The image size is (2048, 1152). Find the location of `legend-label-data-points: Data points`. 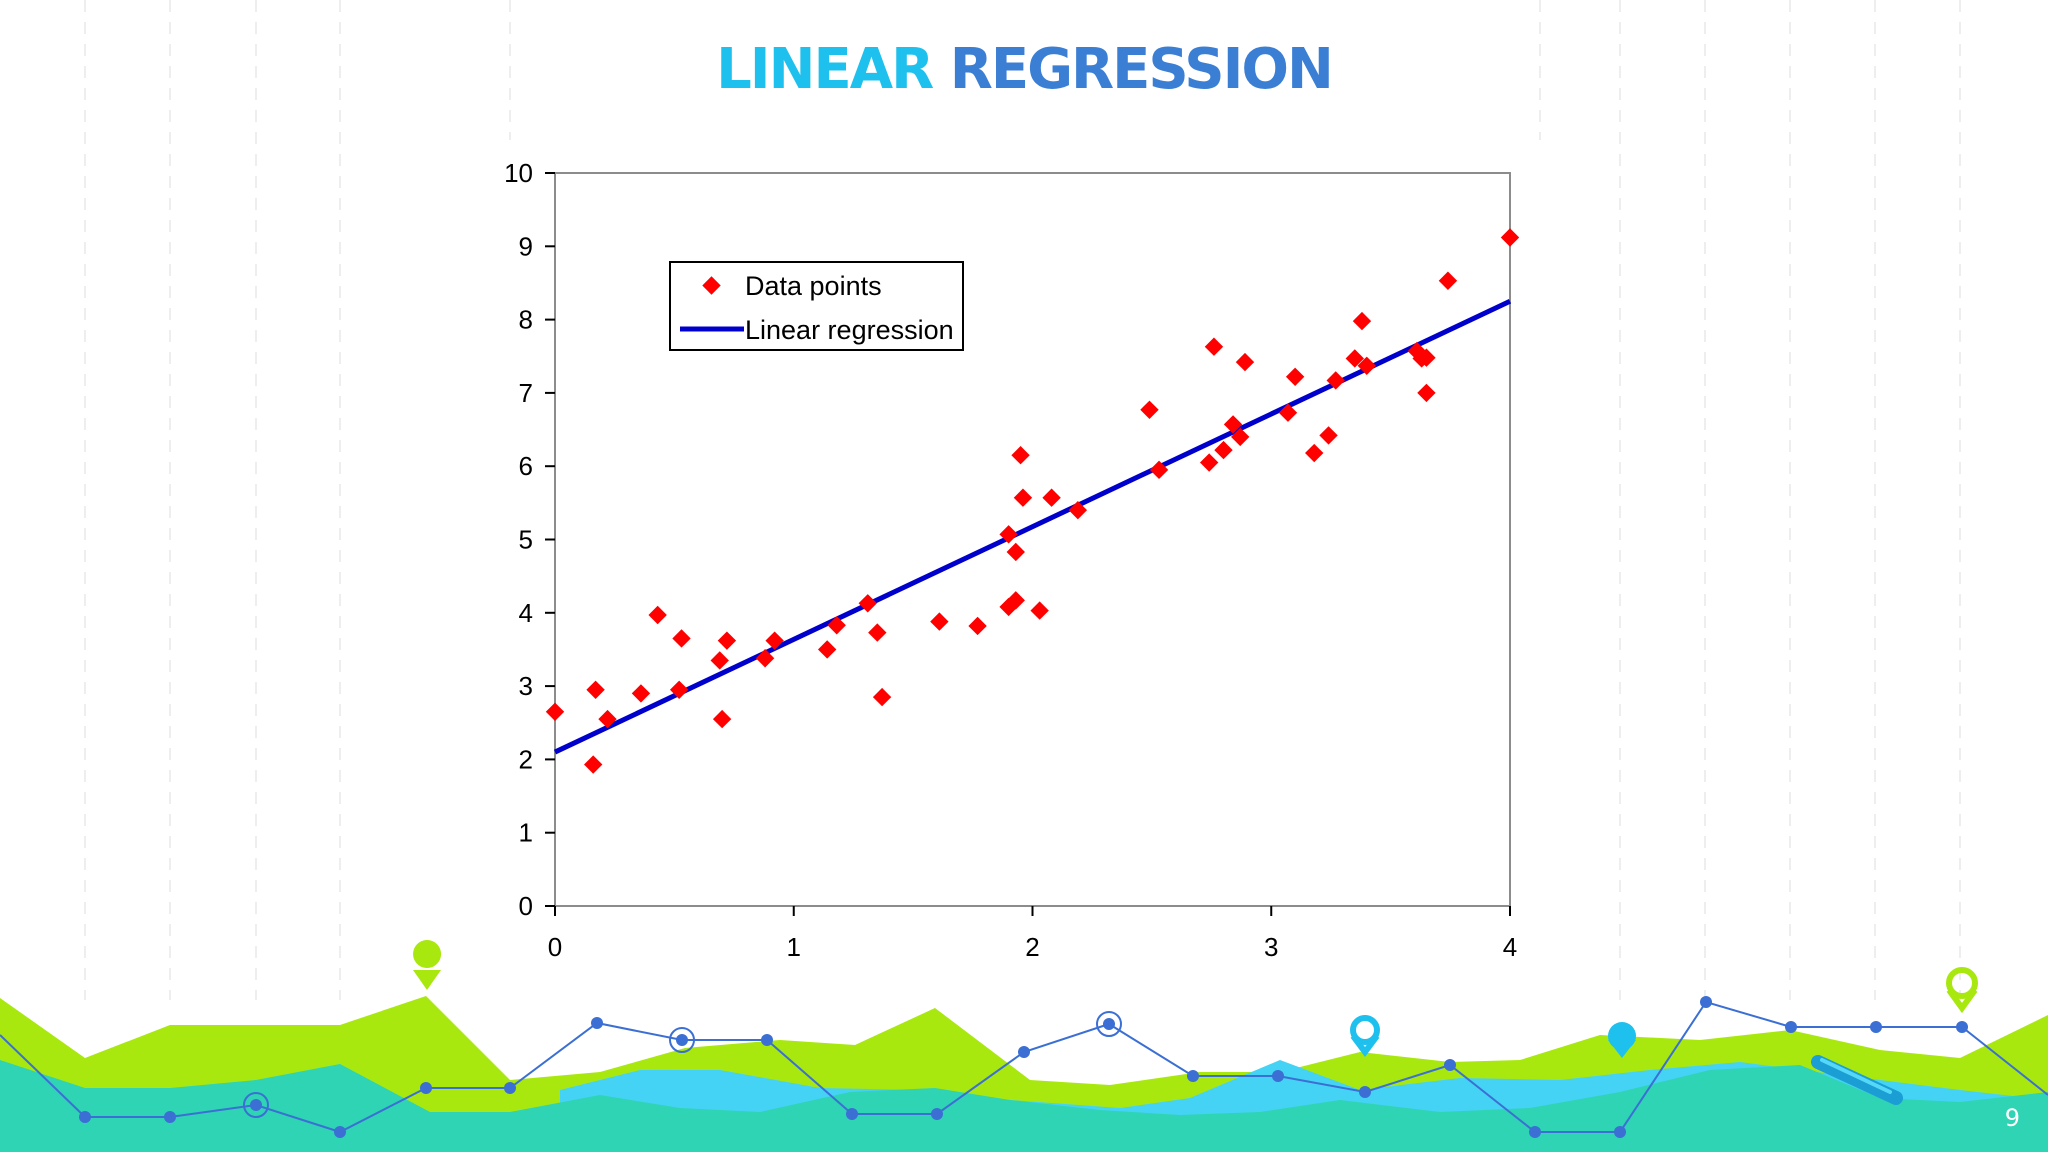

legend-label-data-points: Data points is located at coordinates (813, 286).